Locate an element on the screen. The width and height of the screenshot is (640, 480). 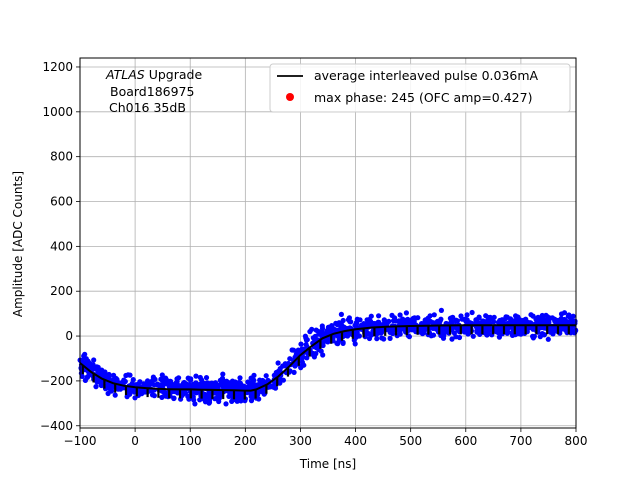
y-tick-label: 1000 is located at coordinates (57, 112).